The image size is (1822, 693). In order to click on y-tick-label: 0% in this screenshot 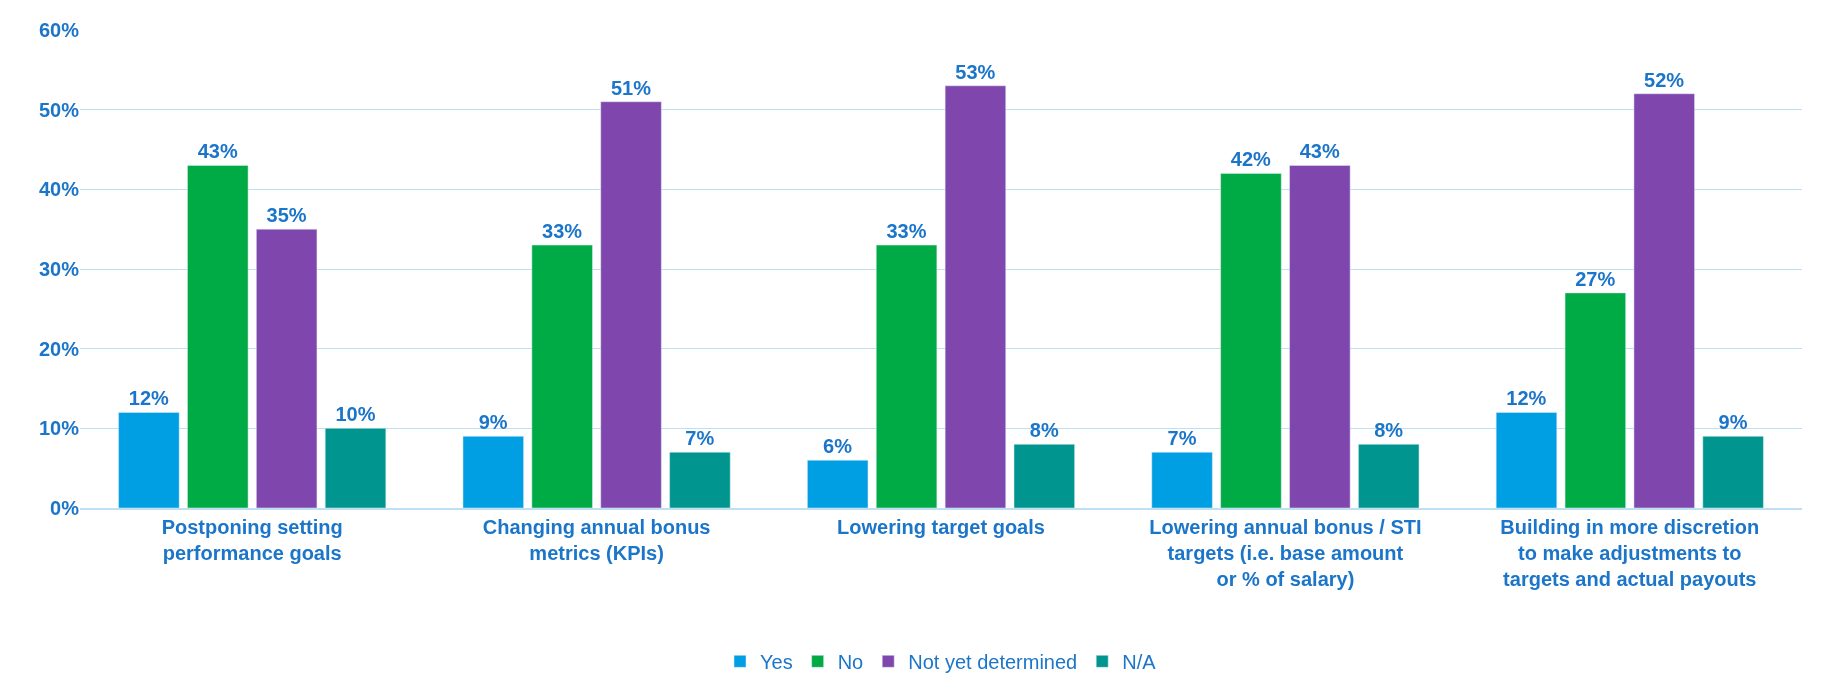, I will do `click(65, 508)`.